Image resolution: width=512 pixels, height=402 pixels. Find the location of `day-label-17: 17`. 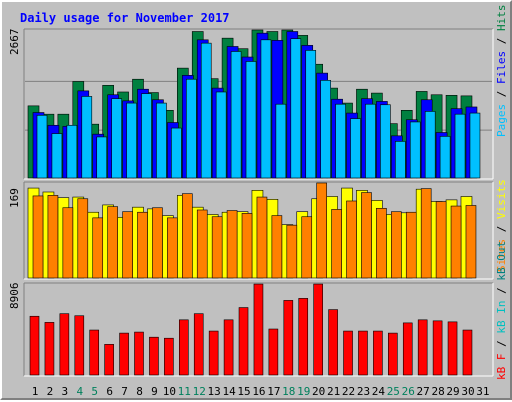

day-label-17: 17 is located at coordinates (273, 391).